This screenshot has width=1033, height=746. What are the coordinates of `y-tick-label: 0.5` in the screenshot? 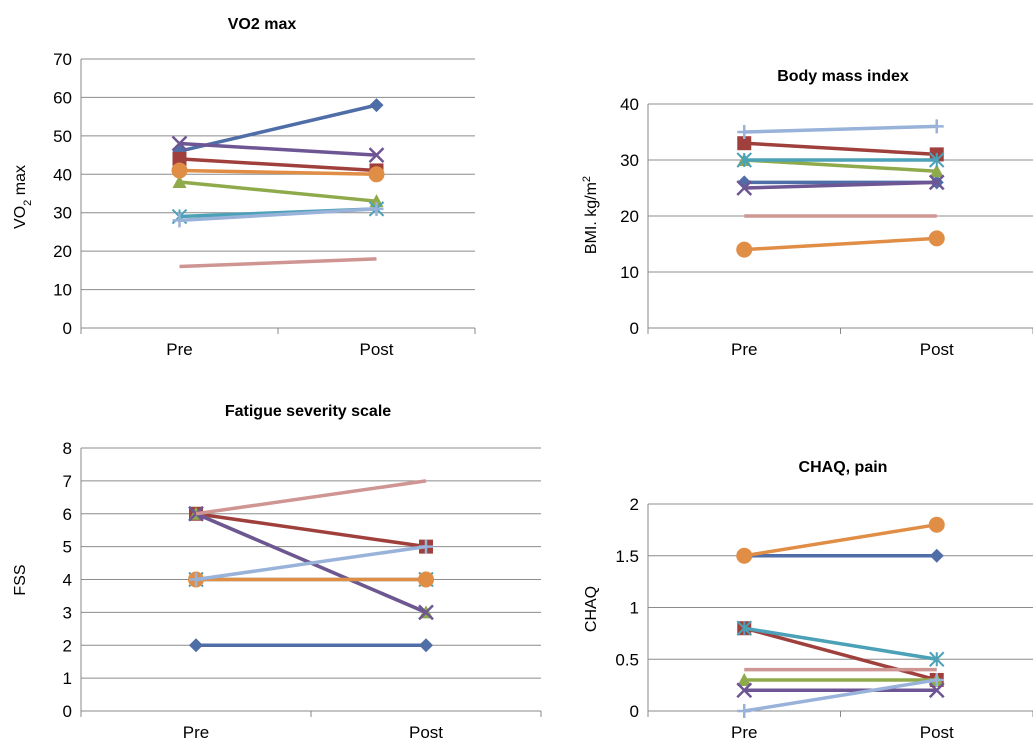 It's located at (627, 659).